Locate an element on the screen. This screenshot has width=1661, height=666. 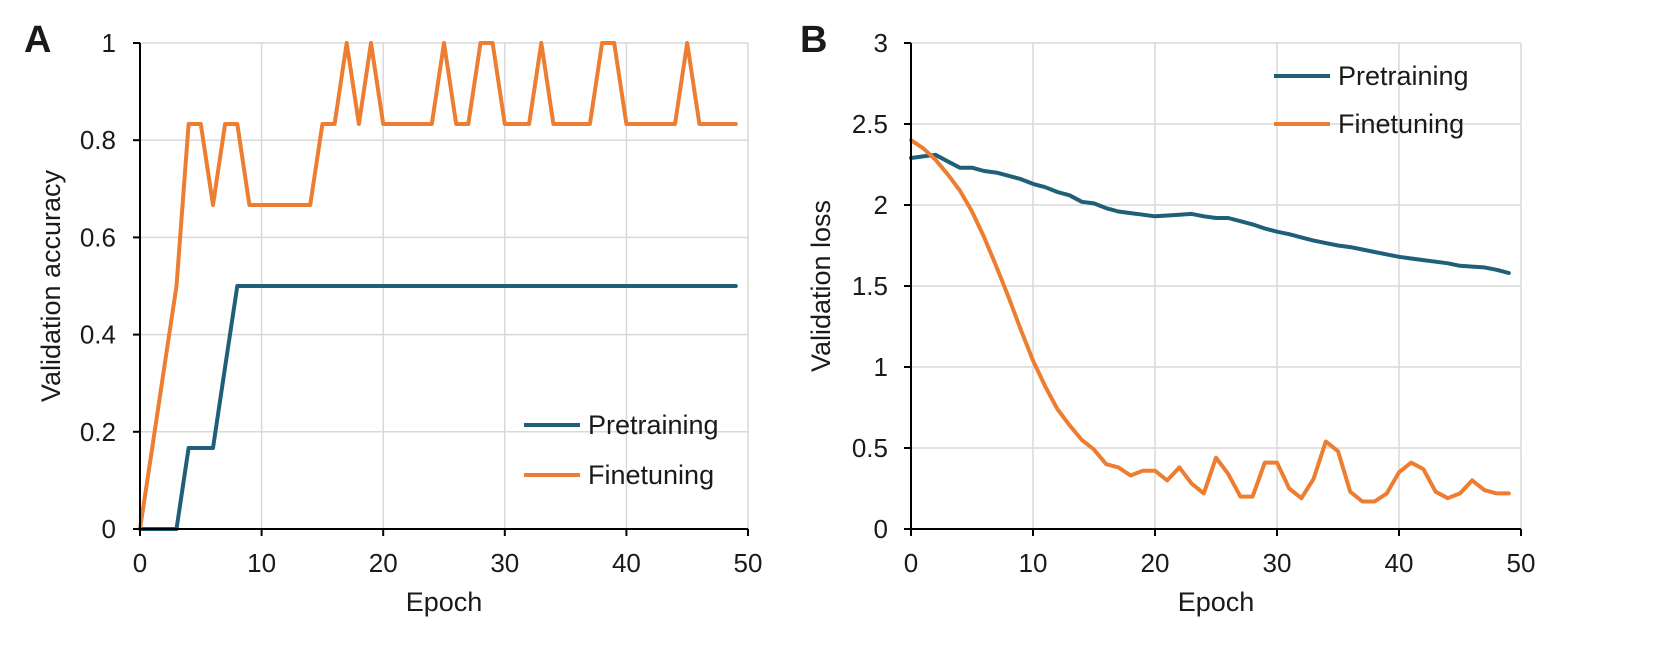
y-tick-label: 0.2 is located at coordinates (98, 432).